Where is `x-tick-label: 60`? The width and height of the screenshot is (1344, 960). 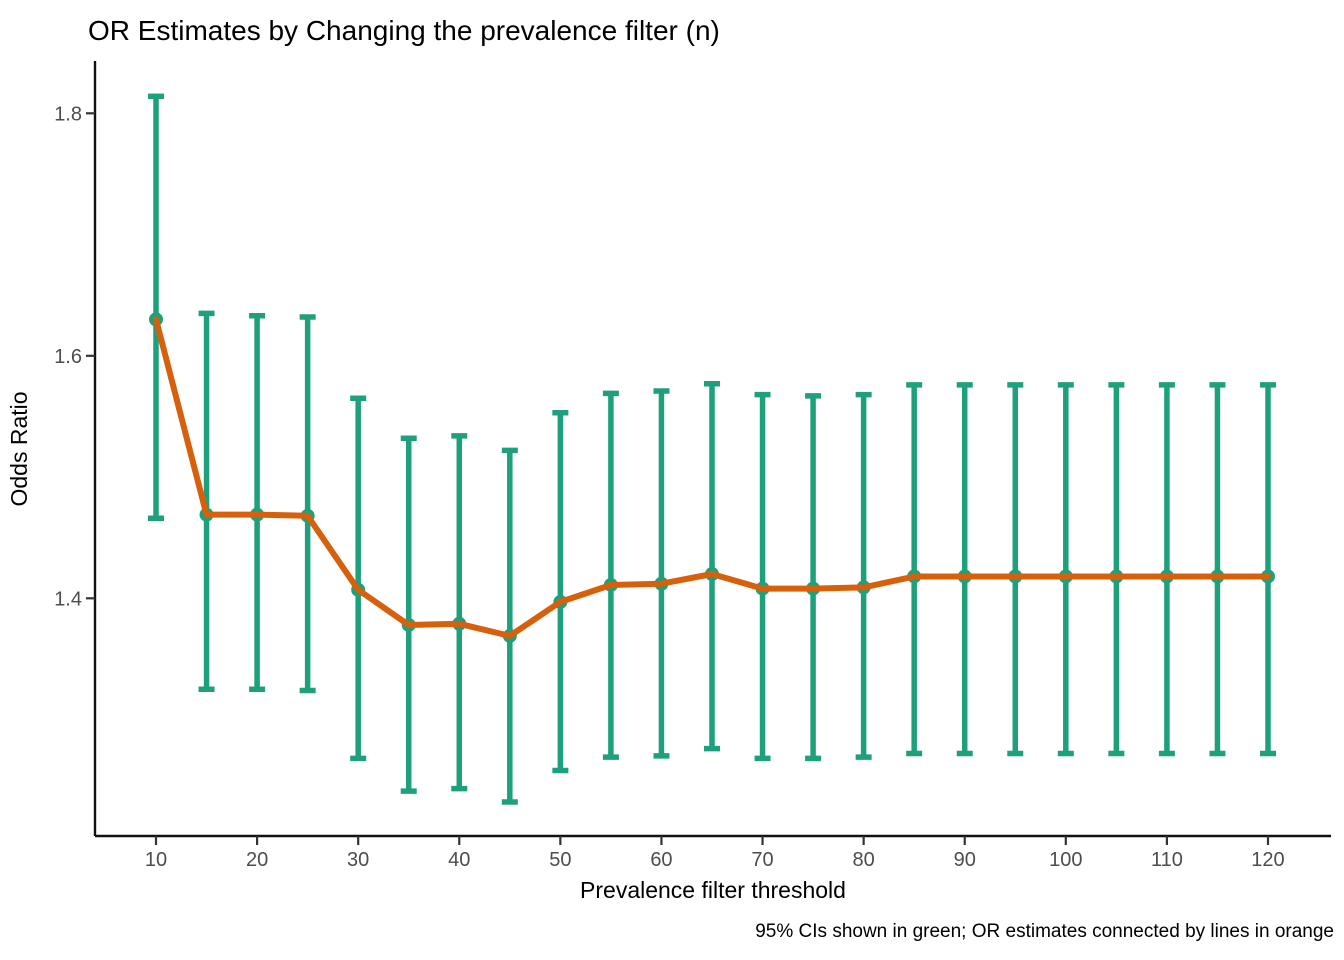
x-tick-label: 60 is located at coordinates (661, 860).